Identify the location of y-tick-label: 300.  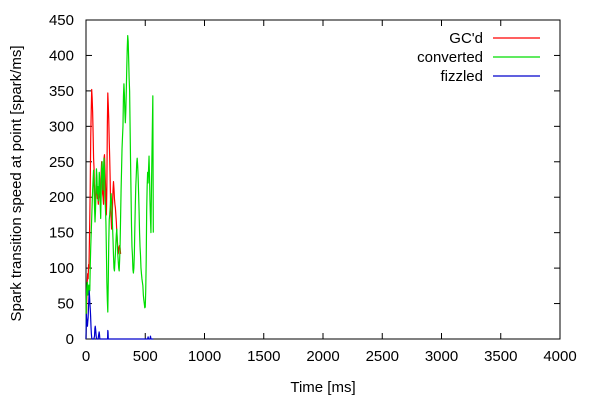
(61, 126).